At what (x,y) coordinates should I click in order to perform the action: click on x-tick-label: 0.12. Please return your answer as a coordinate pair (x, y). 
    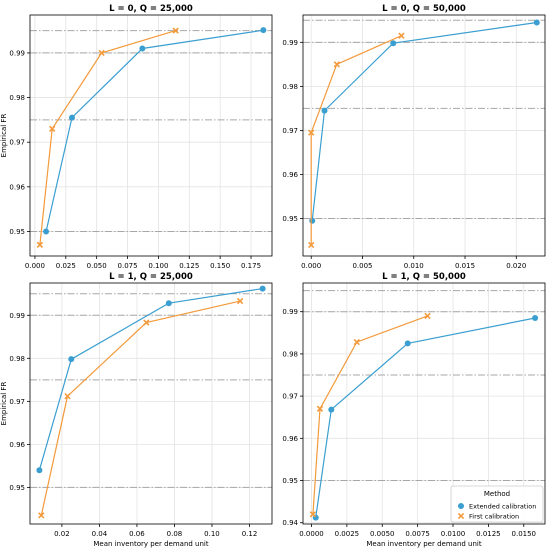
    Looking at the image, I should click on (250, 534).